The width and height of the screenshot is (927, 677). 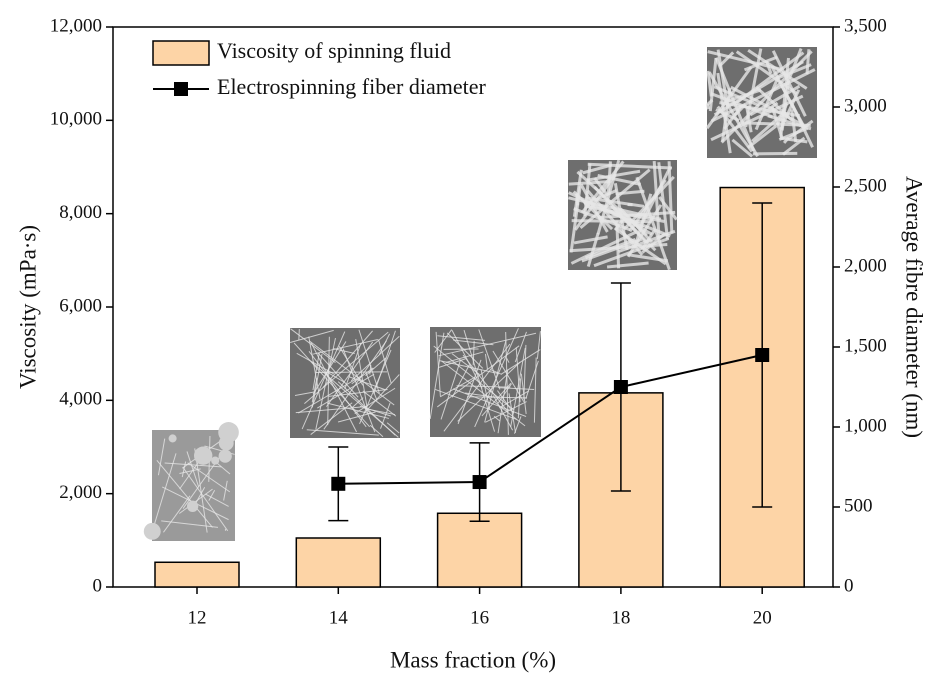 I want to click on y2-tick-label: 2,000, so click(x=865, y=265).